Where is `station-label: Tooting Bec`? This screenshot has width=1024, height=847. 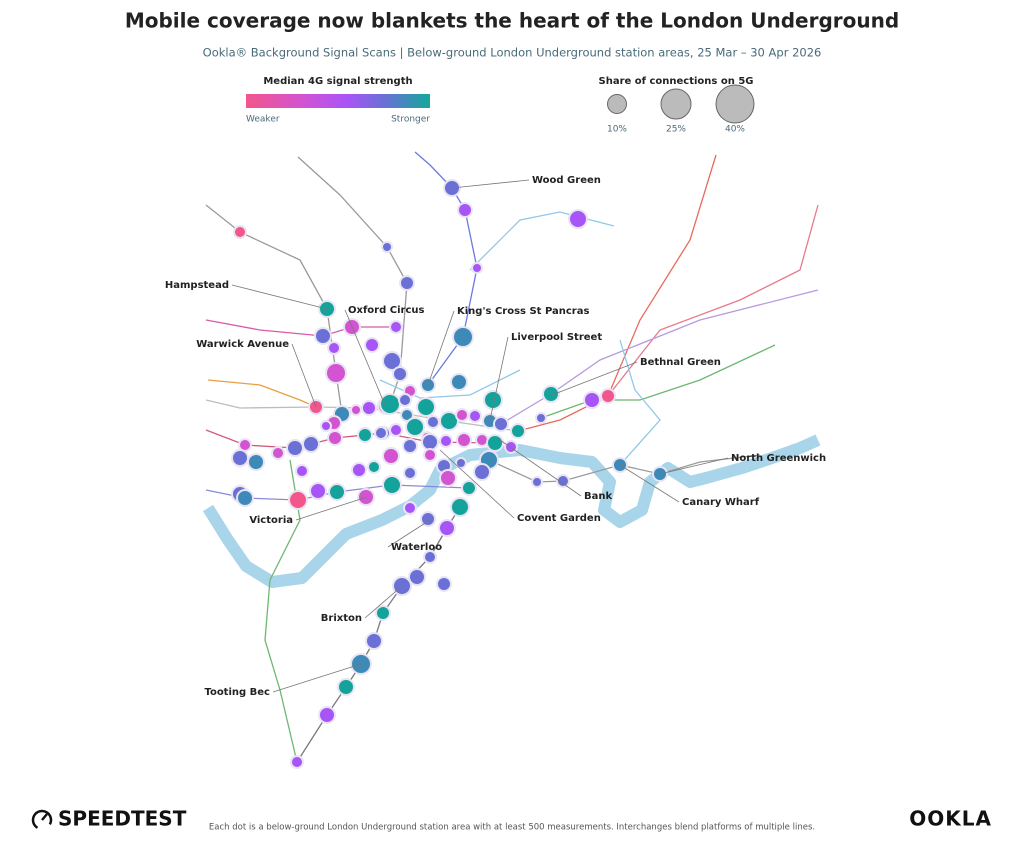
station-label: Tooting Bec is located at coordinates (237, 692).